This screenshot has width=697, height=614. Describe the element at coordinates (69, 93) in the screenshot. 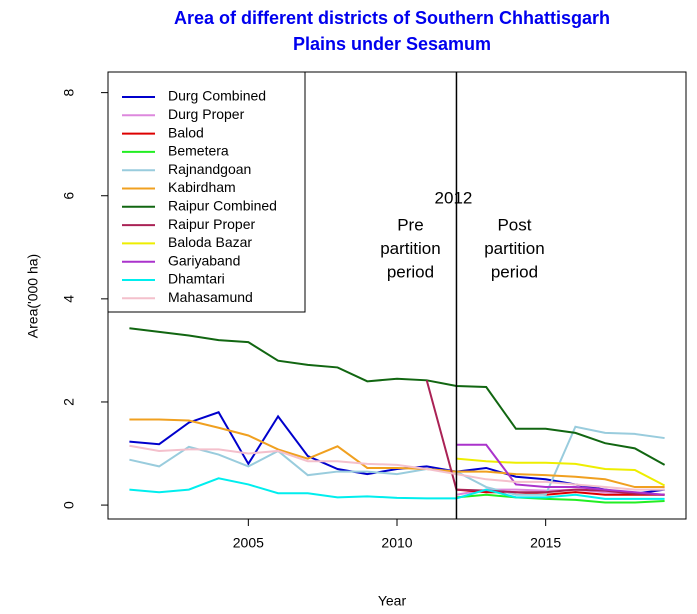

I see `y-tick-label: 8` at that location.